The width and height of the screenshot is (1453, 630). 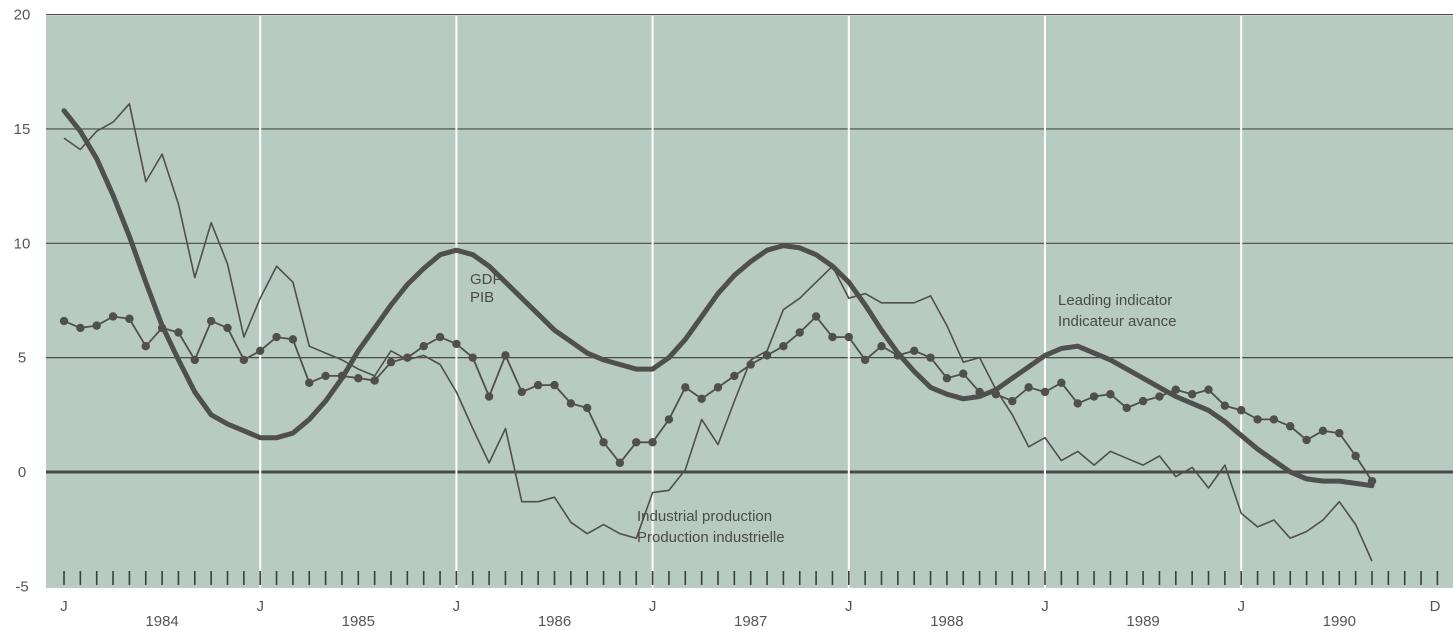 I want to click on month-tick-marks, so click(x=751, y=578).